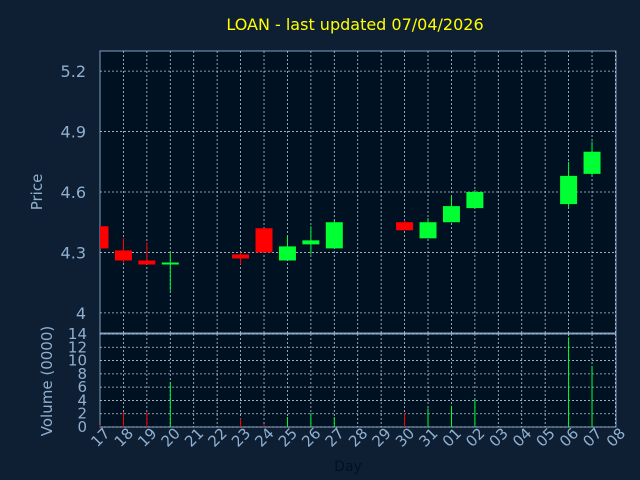 The width and height of the screenshot is (640, 480). What do you see at coordinates (217, 437) in the screenshot?
I see `x-tick-label: 22` at bounding box center [217, 437].